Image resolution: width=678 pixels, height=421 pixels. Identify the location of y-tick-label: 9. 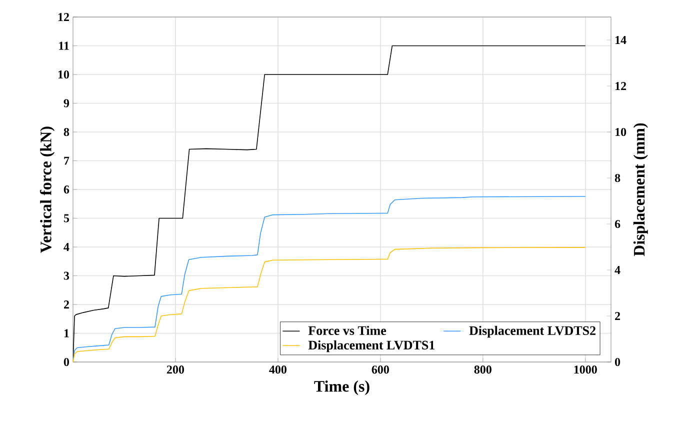
(67, 103).